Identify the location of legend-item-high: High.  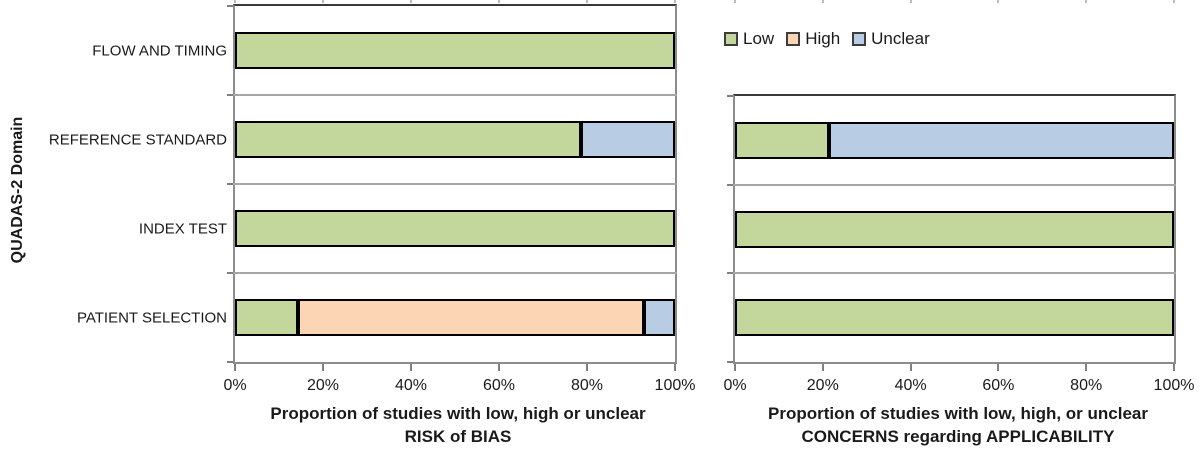
(813, 39).